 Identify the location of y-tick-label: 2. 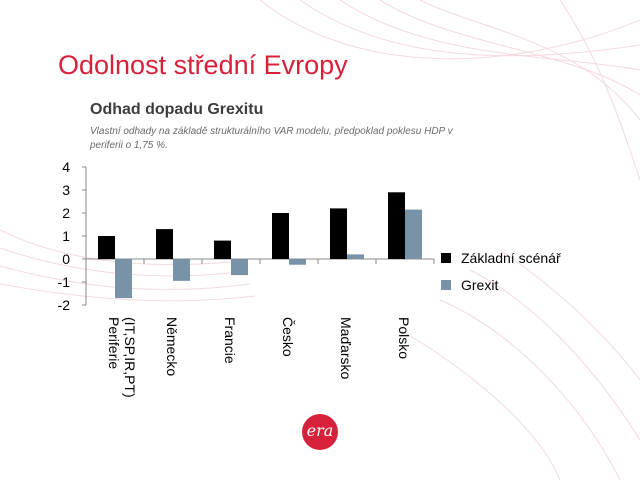
(66, 213).